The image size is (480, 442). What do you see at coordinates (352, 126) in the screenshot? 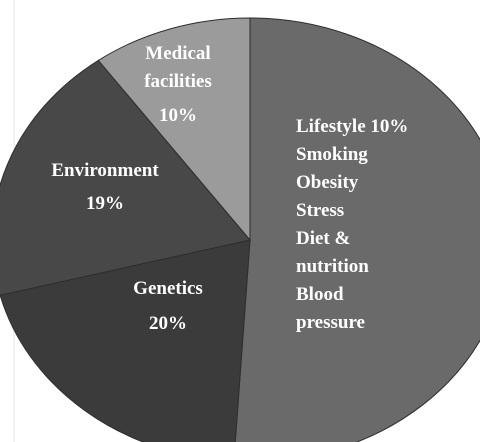
I see `slice-label: Lifestyle 10%` at bounding box center [352, 126].